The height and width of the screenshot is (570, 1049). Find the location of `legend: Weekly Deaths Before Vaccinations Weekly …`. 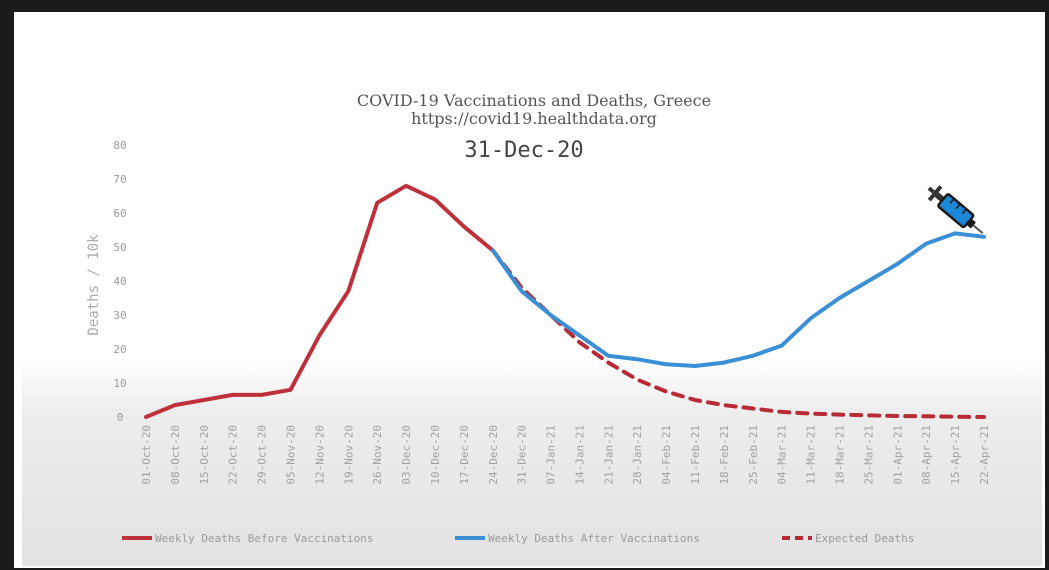

legend: Weekly Deaths Before Vaccinations Weekly … is located at coordinates (518, 538).